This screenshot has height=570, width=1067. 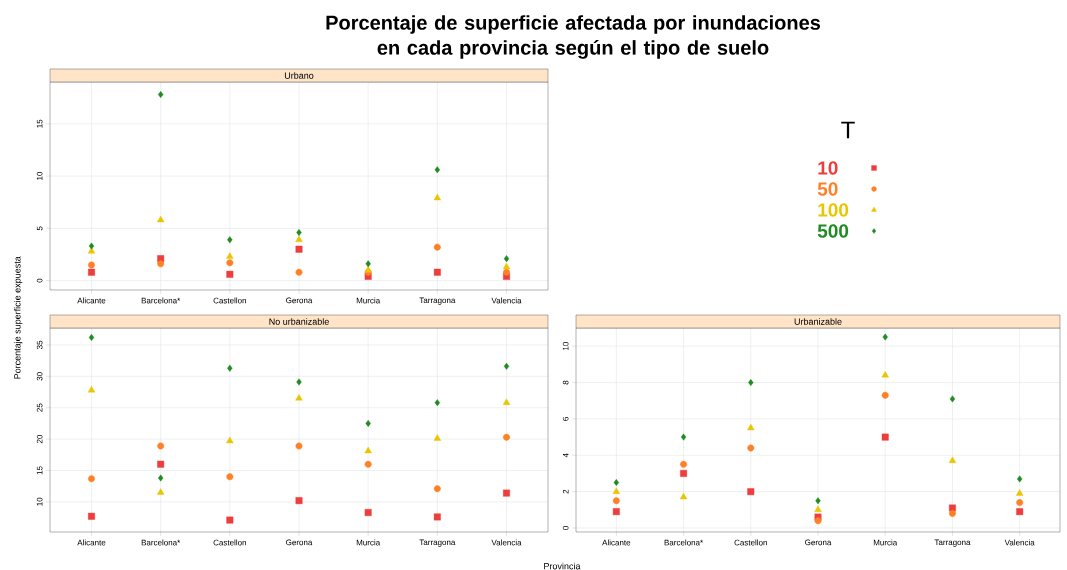 What do you see at coordinates (562, 566) in the screenshot?
I see `x-axis-title: Provincia` at bounding box center [562, 566].